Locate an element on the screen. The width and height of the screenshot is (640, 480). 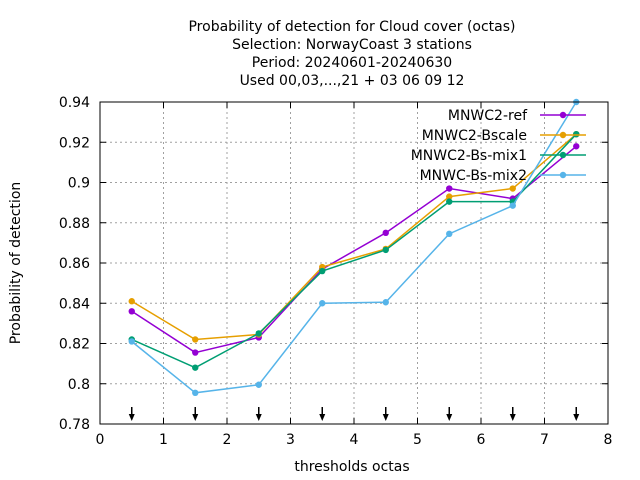
y-tick-label-5: 0.88 is located at coordinates (74, 224).